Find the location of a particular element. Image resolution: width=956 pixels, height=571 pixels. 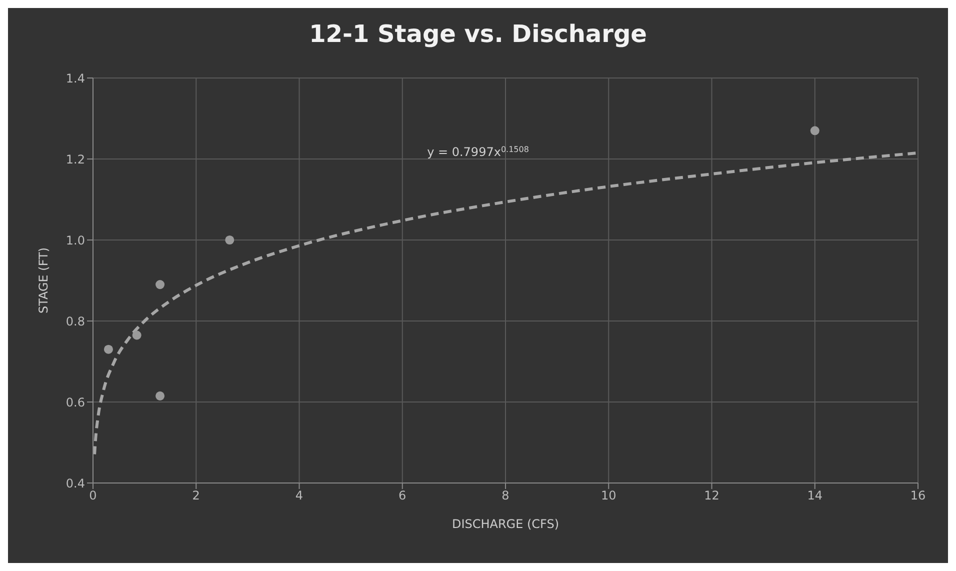

x-tick-label: 16 is located at coordinates (918, 495).